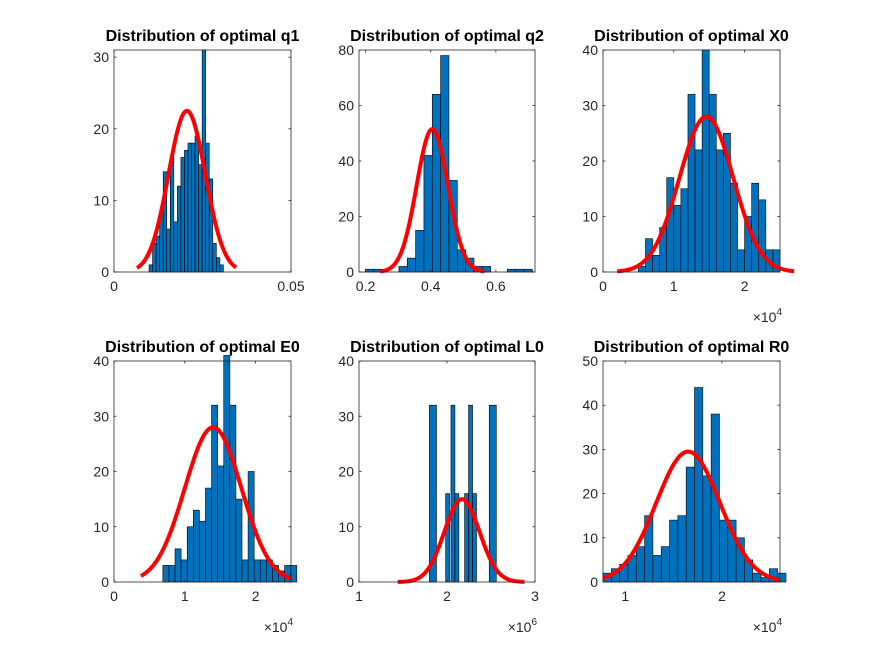 This screenshot has width=875, height=656. What do you see at coordinates (447, 347) in the screenshot?
I see `subplot-title: Distribution of optimal L0` at bounding box center [447, 347].